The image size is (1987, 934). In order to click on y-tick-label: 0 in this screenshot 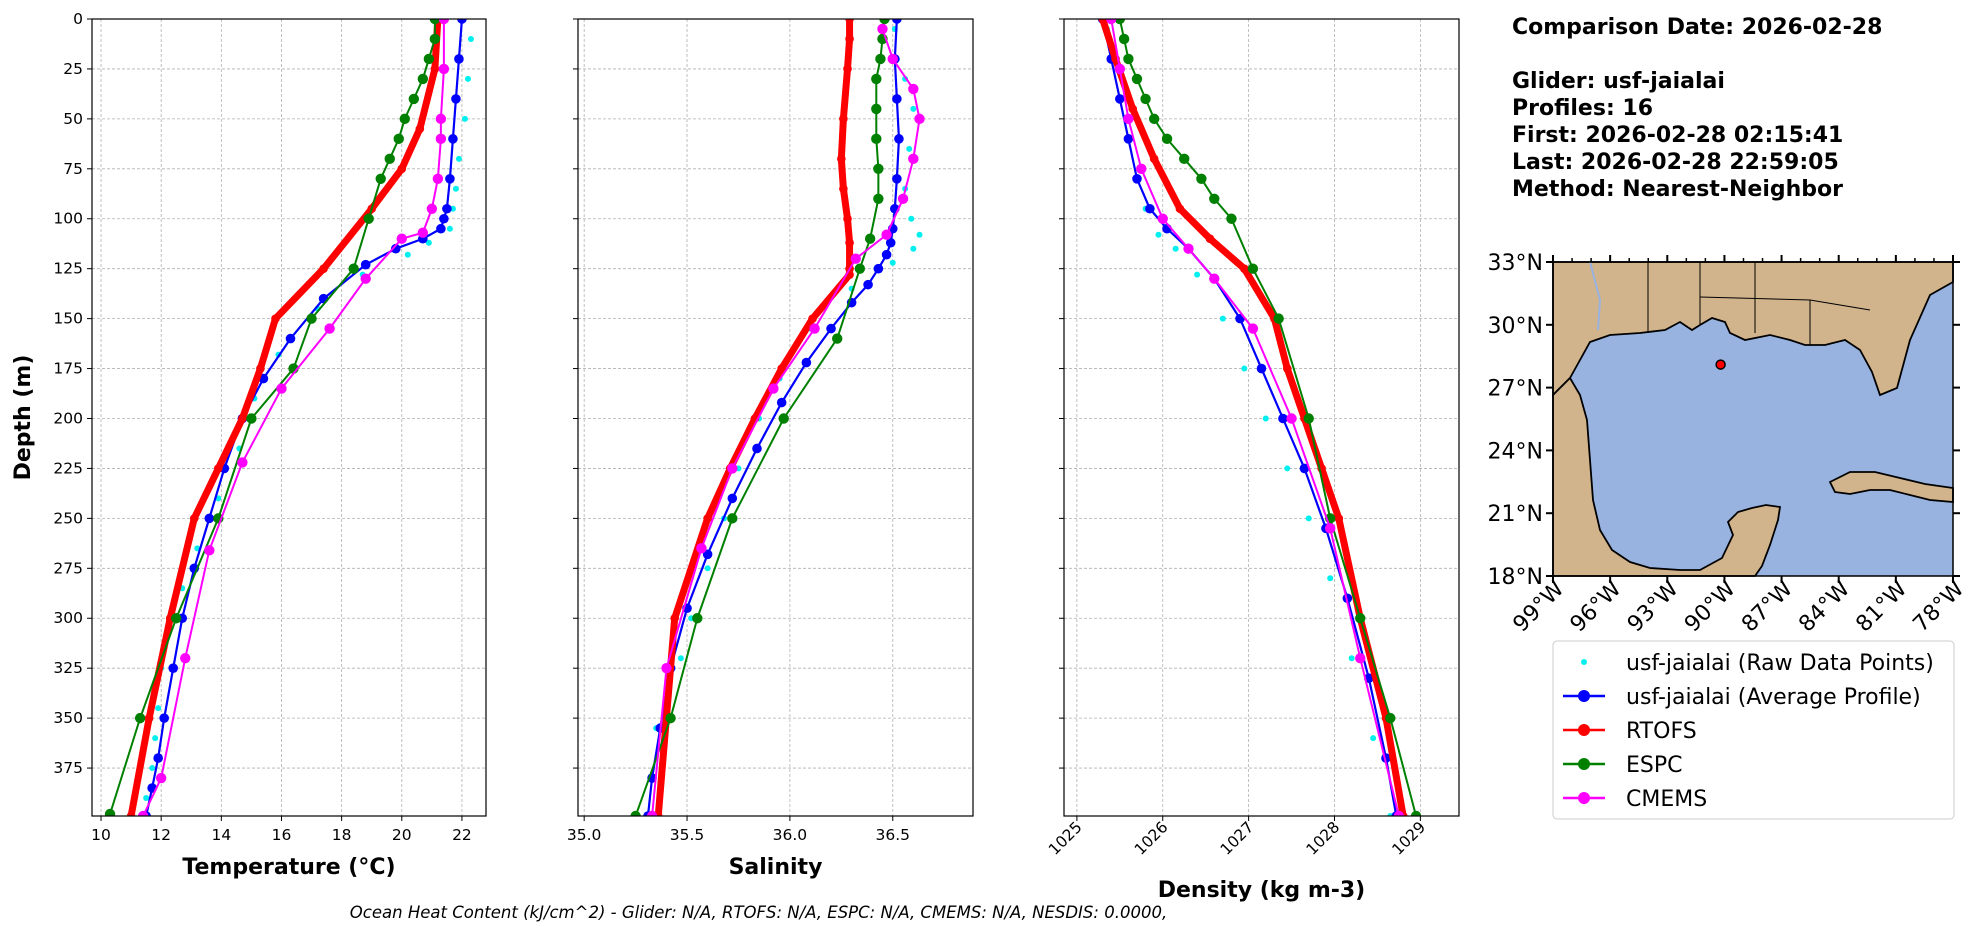, I will do `click(78, 19)`.